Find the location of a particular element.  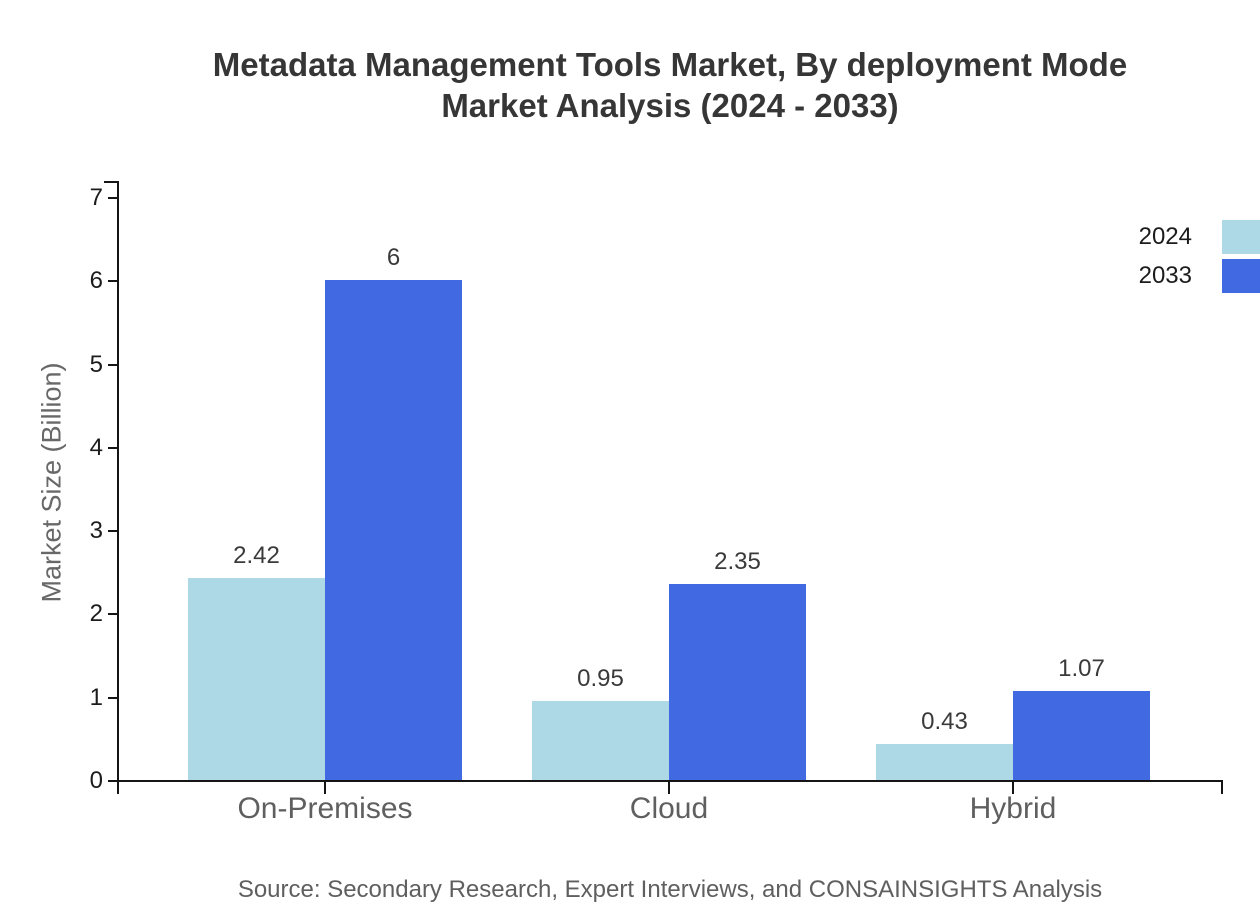

bar-2024-on-premises is located at coordinates (256, 679).